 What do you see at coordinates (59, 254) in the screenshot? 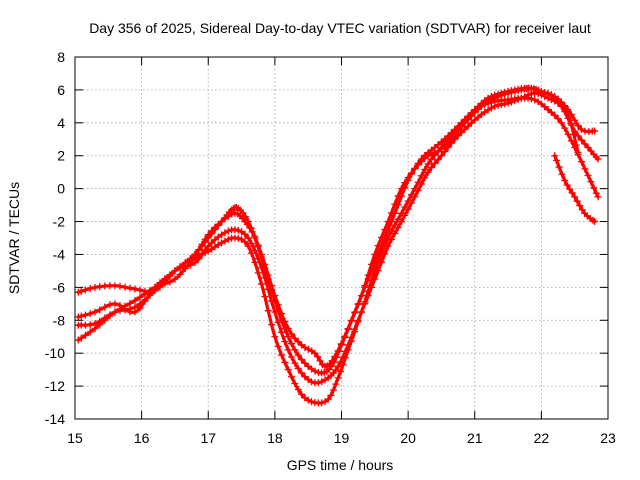
I see `y-tick-label: -4` at bounding box center [59, 254].